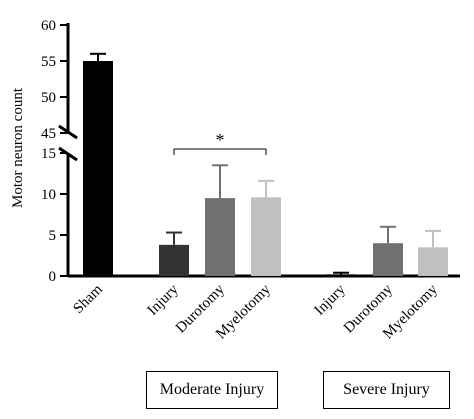 The image size is (474, 419). Describe the element at coordinates (48, 134) in the screenshot. I see `y-tick-label: 45` at that location.